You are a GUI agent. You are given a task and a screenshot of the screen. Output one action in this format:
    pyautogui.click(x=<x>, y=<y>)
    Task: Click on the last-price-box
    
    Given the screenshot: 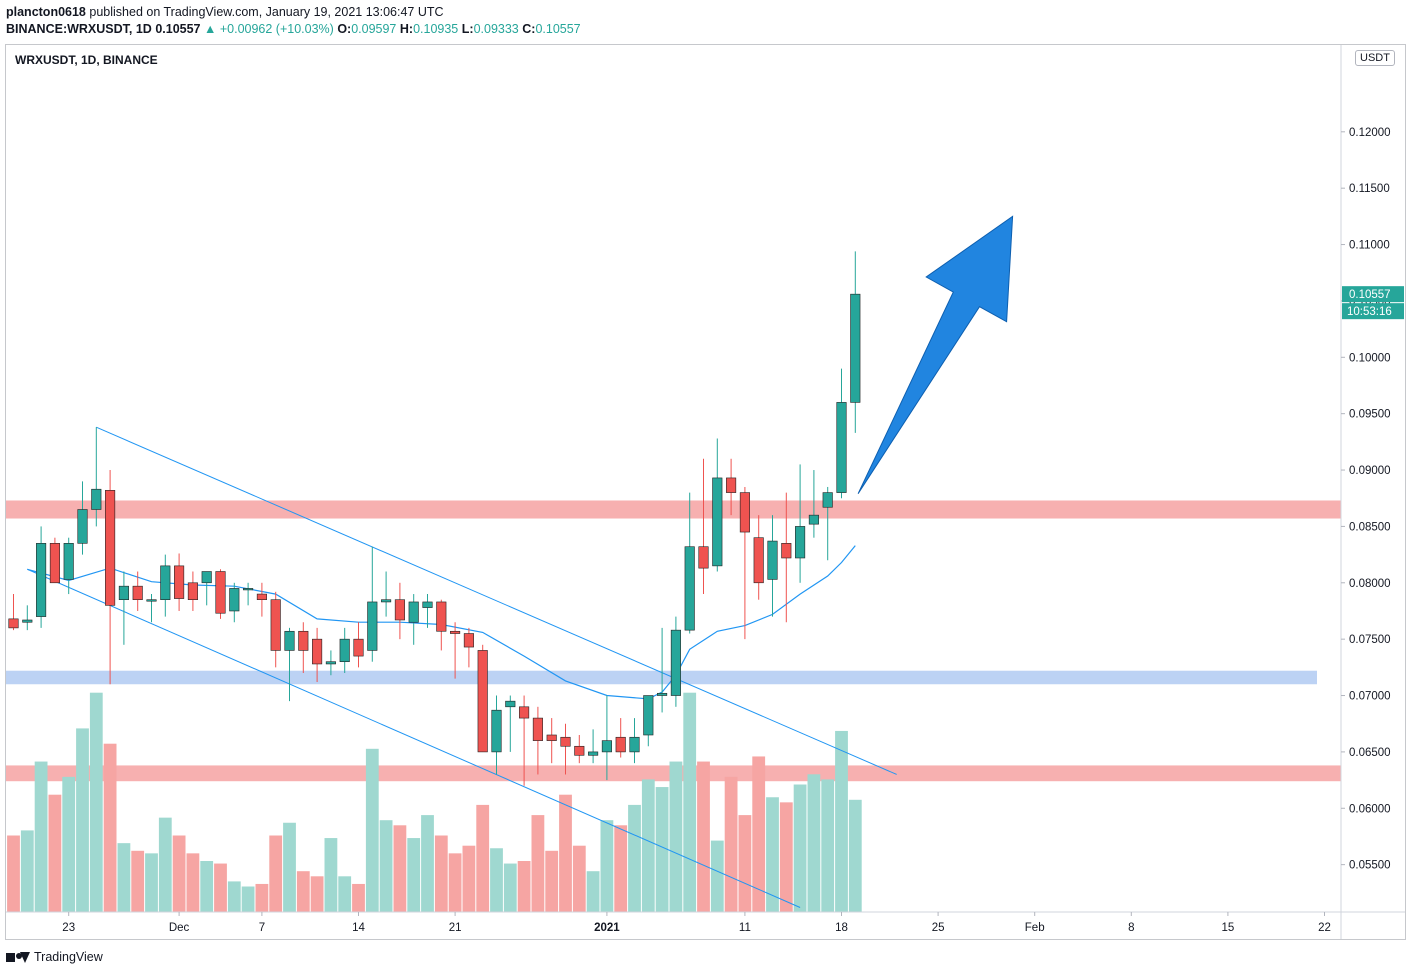 What is the action you would take?
    pyautogui.click(x=1373, y=294)
    